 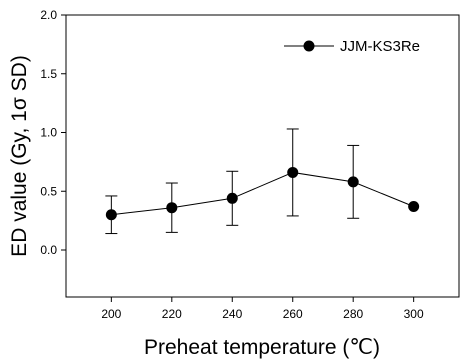 What do you see at coordinates (48, 250) in the screenshot?
I see `y-tick-label: 0.0` at bounding box center [48, 250].